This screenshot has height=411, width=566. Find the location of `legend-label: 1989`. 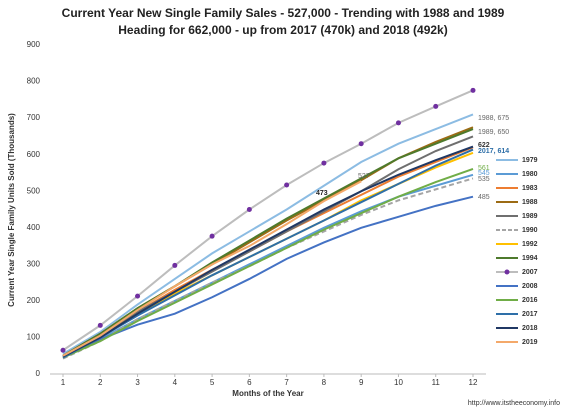

legend-label: 1989 is located at coordinates (530, 216).